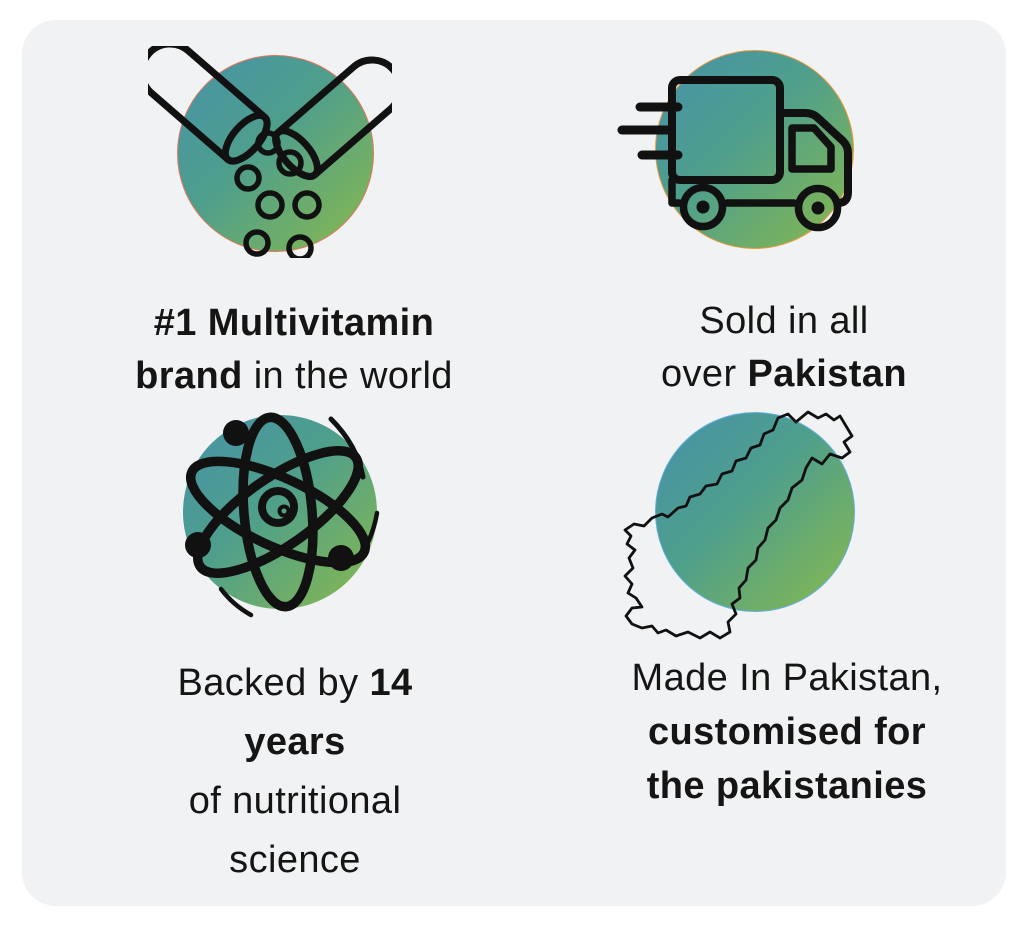  What do you see at coordinates (189, 376) in the screenshot?
I see `caption-segment: brand` at bounding box center [189, 376].